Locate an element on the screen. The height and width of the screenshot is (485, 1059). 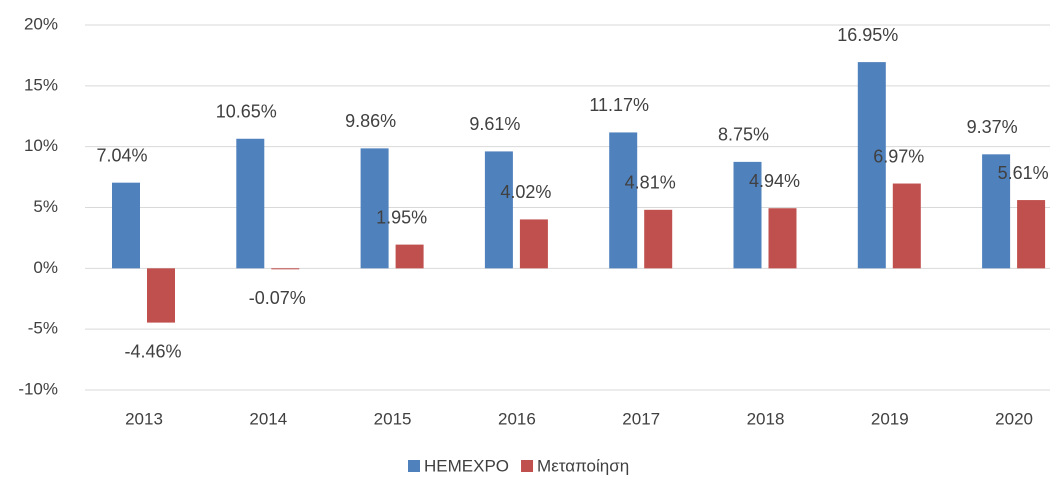
y-tick-label: 20% is located at coordinates (41, 23).